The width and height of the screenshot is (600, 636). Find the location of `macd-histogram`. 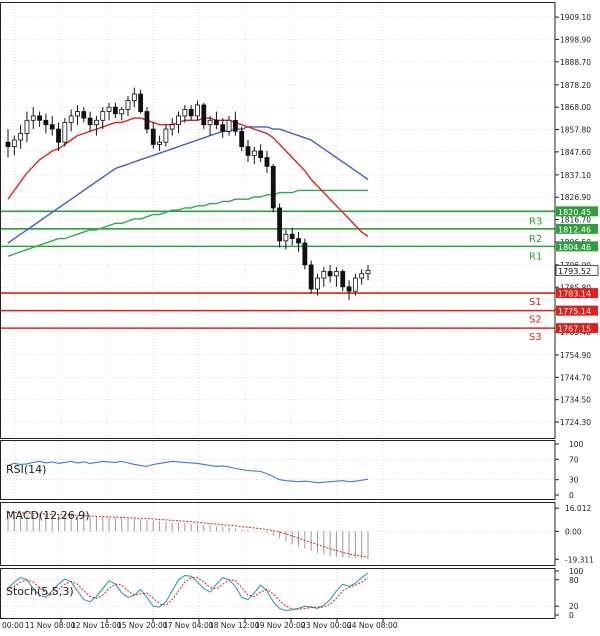

macd-histogram is located at coordinates (188, 536).